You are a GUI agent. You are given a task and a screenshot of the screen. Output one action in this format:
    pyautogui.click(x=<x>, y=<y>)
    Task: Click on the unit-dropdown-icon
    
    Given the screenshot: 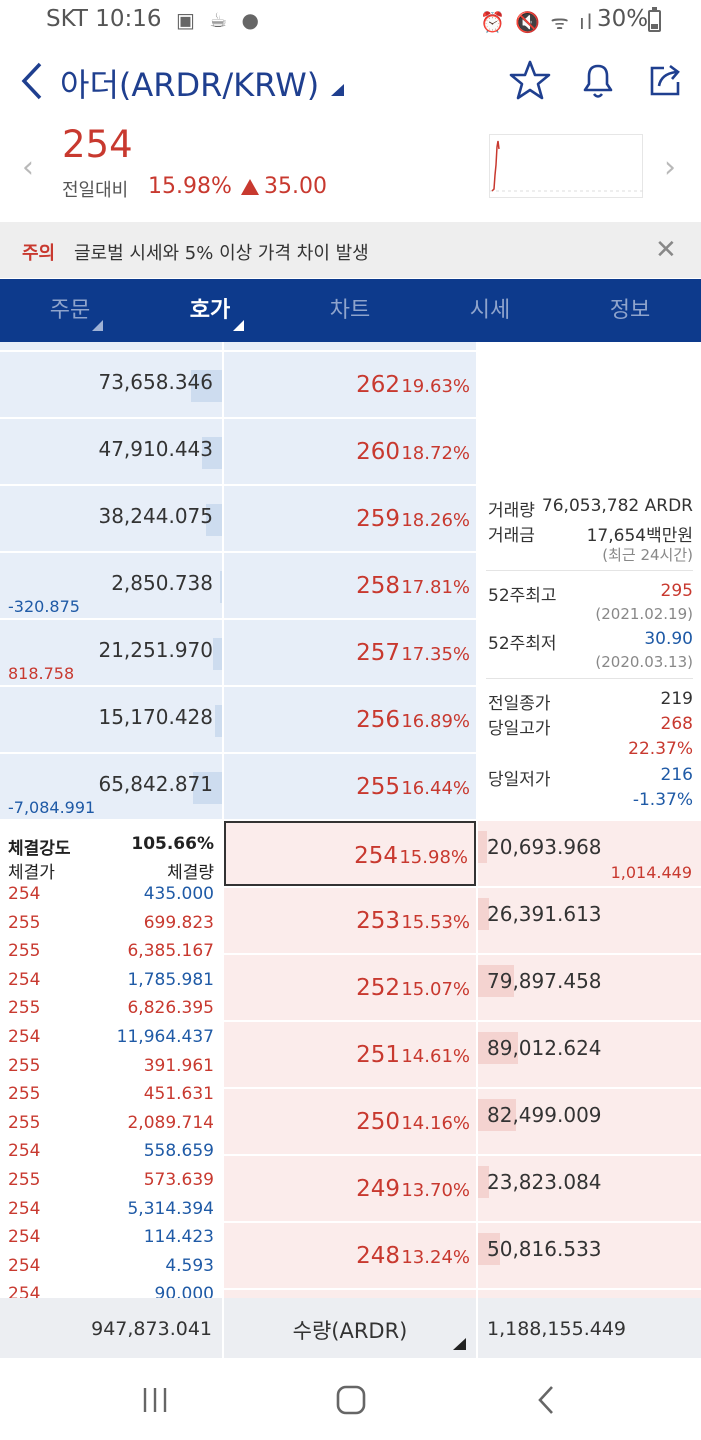 What is the action you would take?
    pyautogui.click(x=459, y=1344)
    